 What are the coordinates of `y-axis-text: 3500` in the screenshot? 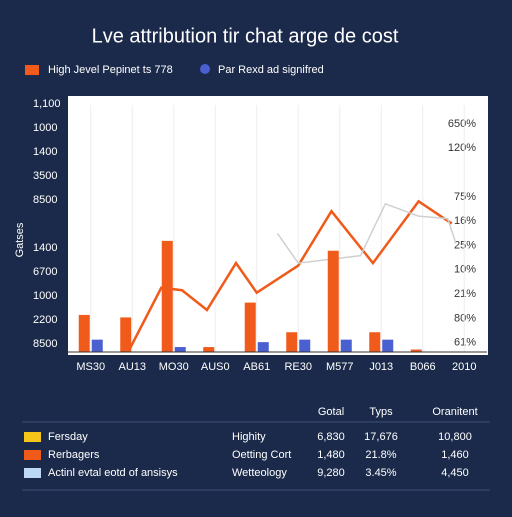 It's located at (45, 176).